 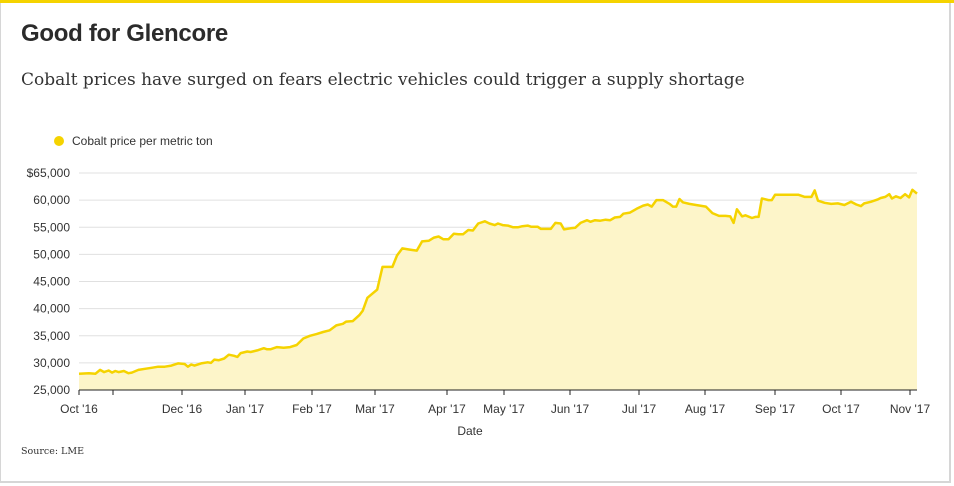 I want to click on x-tick-label: Sep '17, so click(x=775, y=409).